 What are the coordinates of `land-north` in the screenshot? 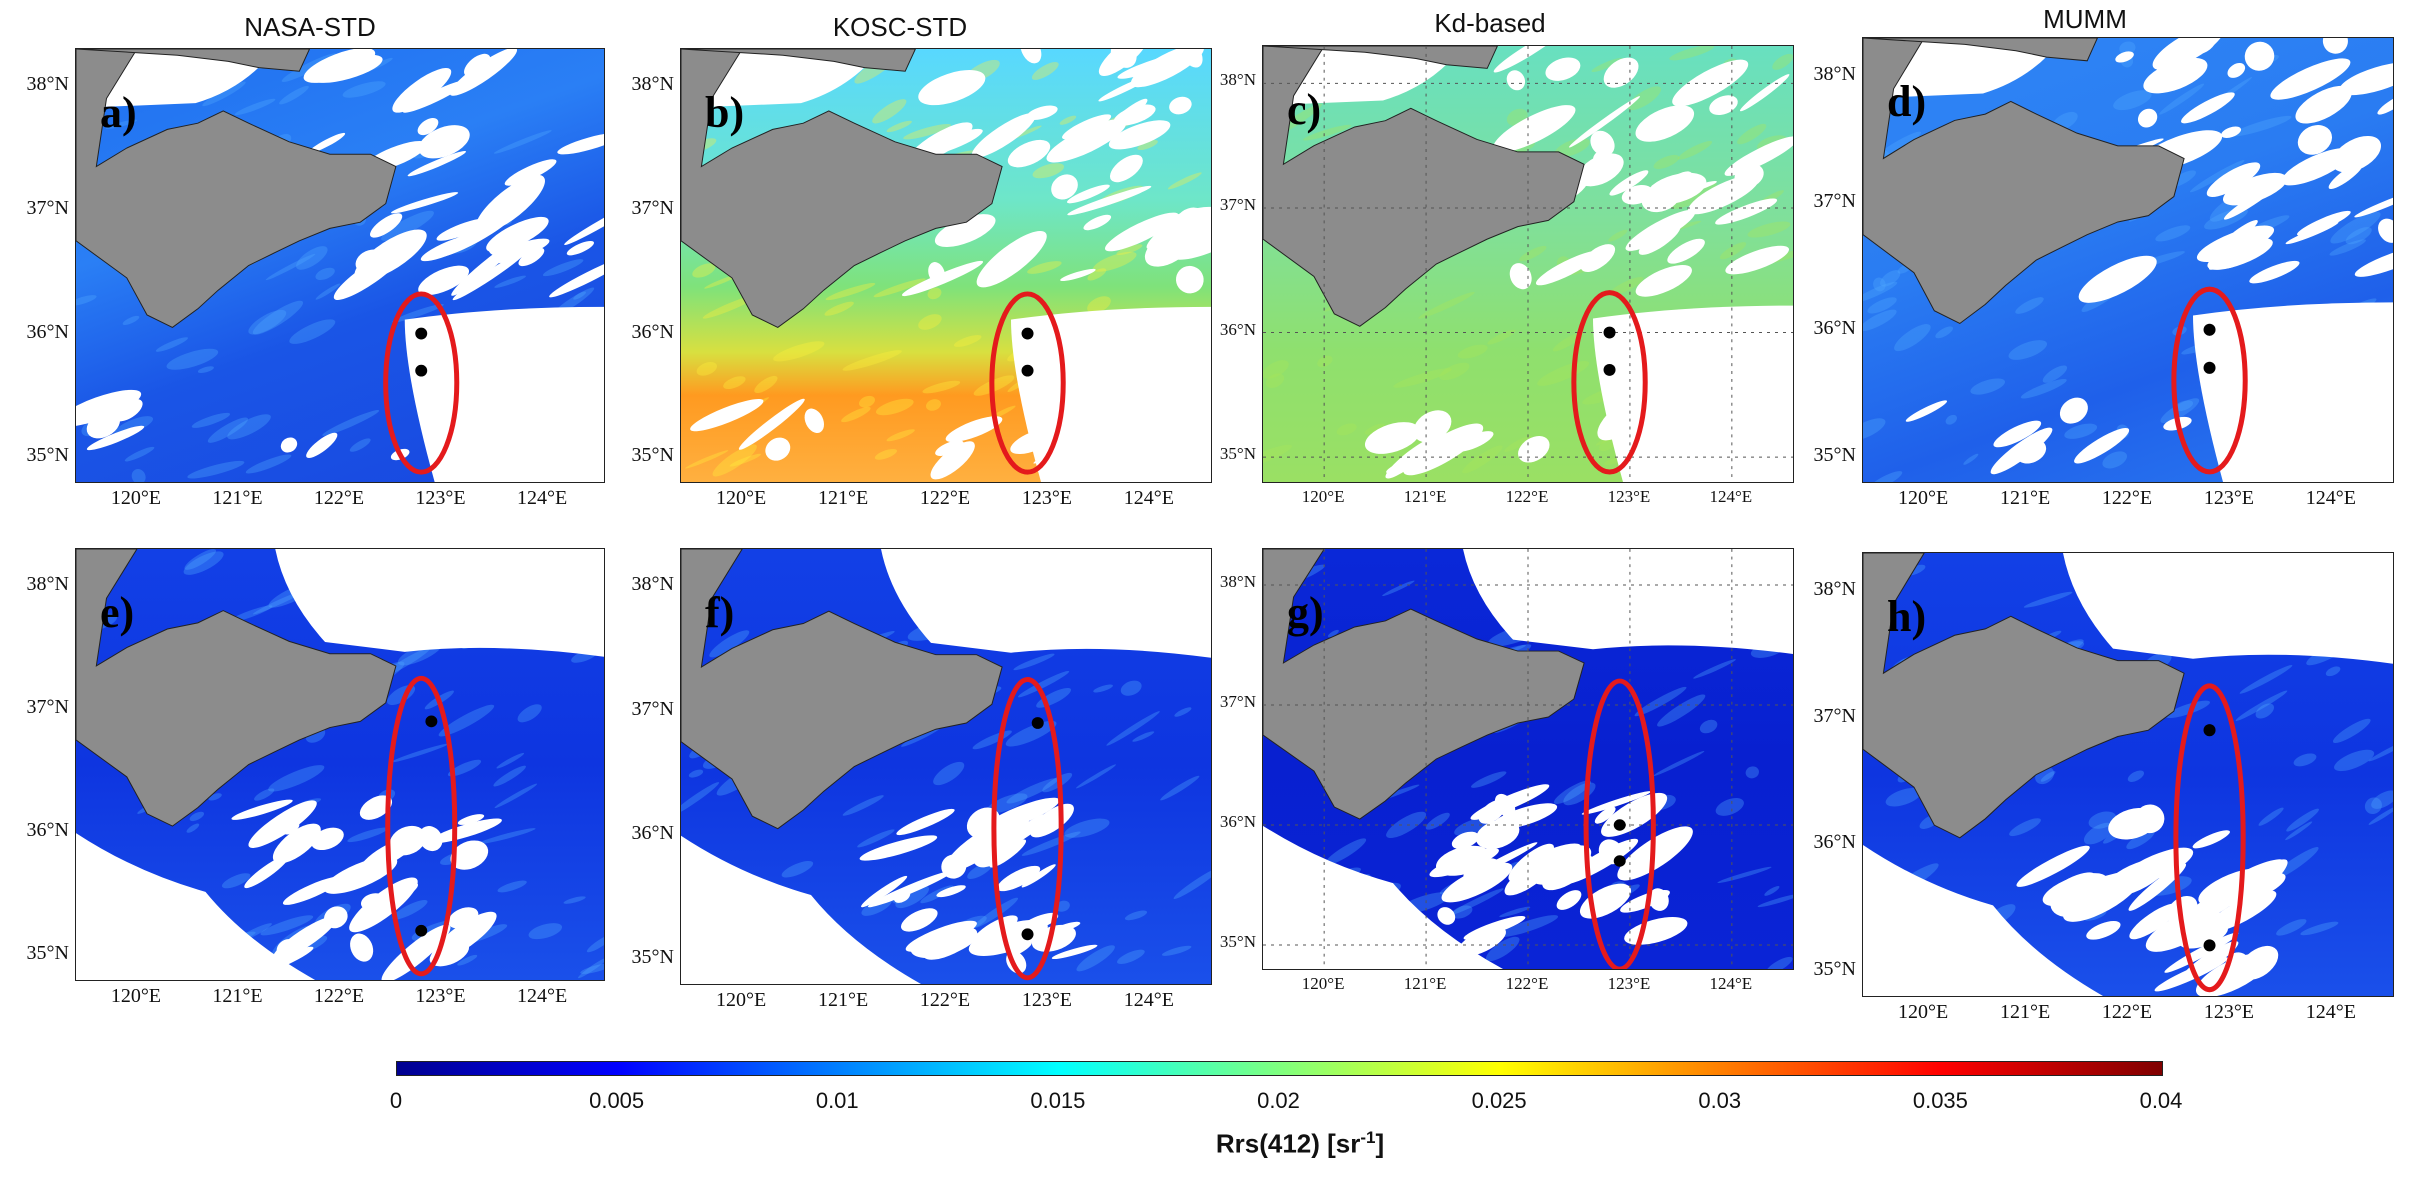 It's located at (1980, 50).